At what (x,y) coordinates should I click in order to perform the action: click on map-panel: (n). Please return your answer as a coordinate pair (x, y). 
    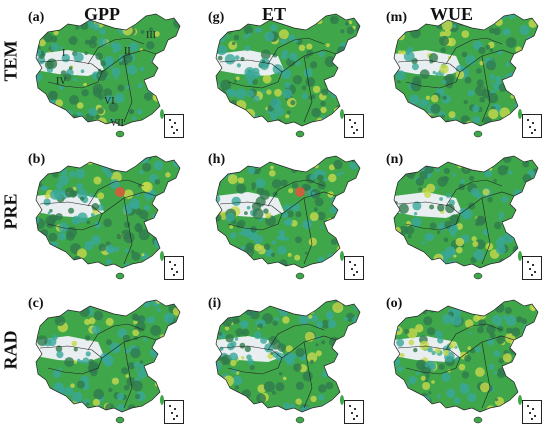
    Looking at the image, I should click on (466, 217).